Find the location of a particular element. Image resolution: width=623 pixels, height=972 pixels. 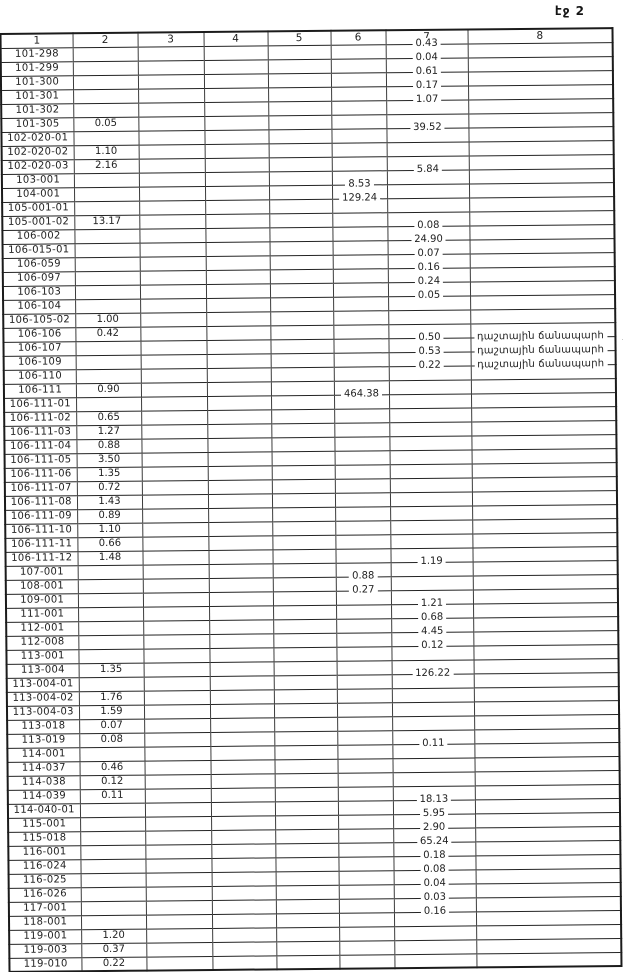

code-cell: 106-111-08 is located at coordinates (41, 502).